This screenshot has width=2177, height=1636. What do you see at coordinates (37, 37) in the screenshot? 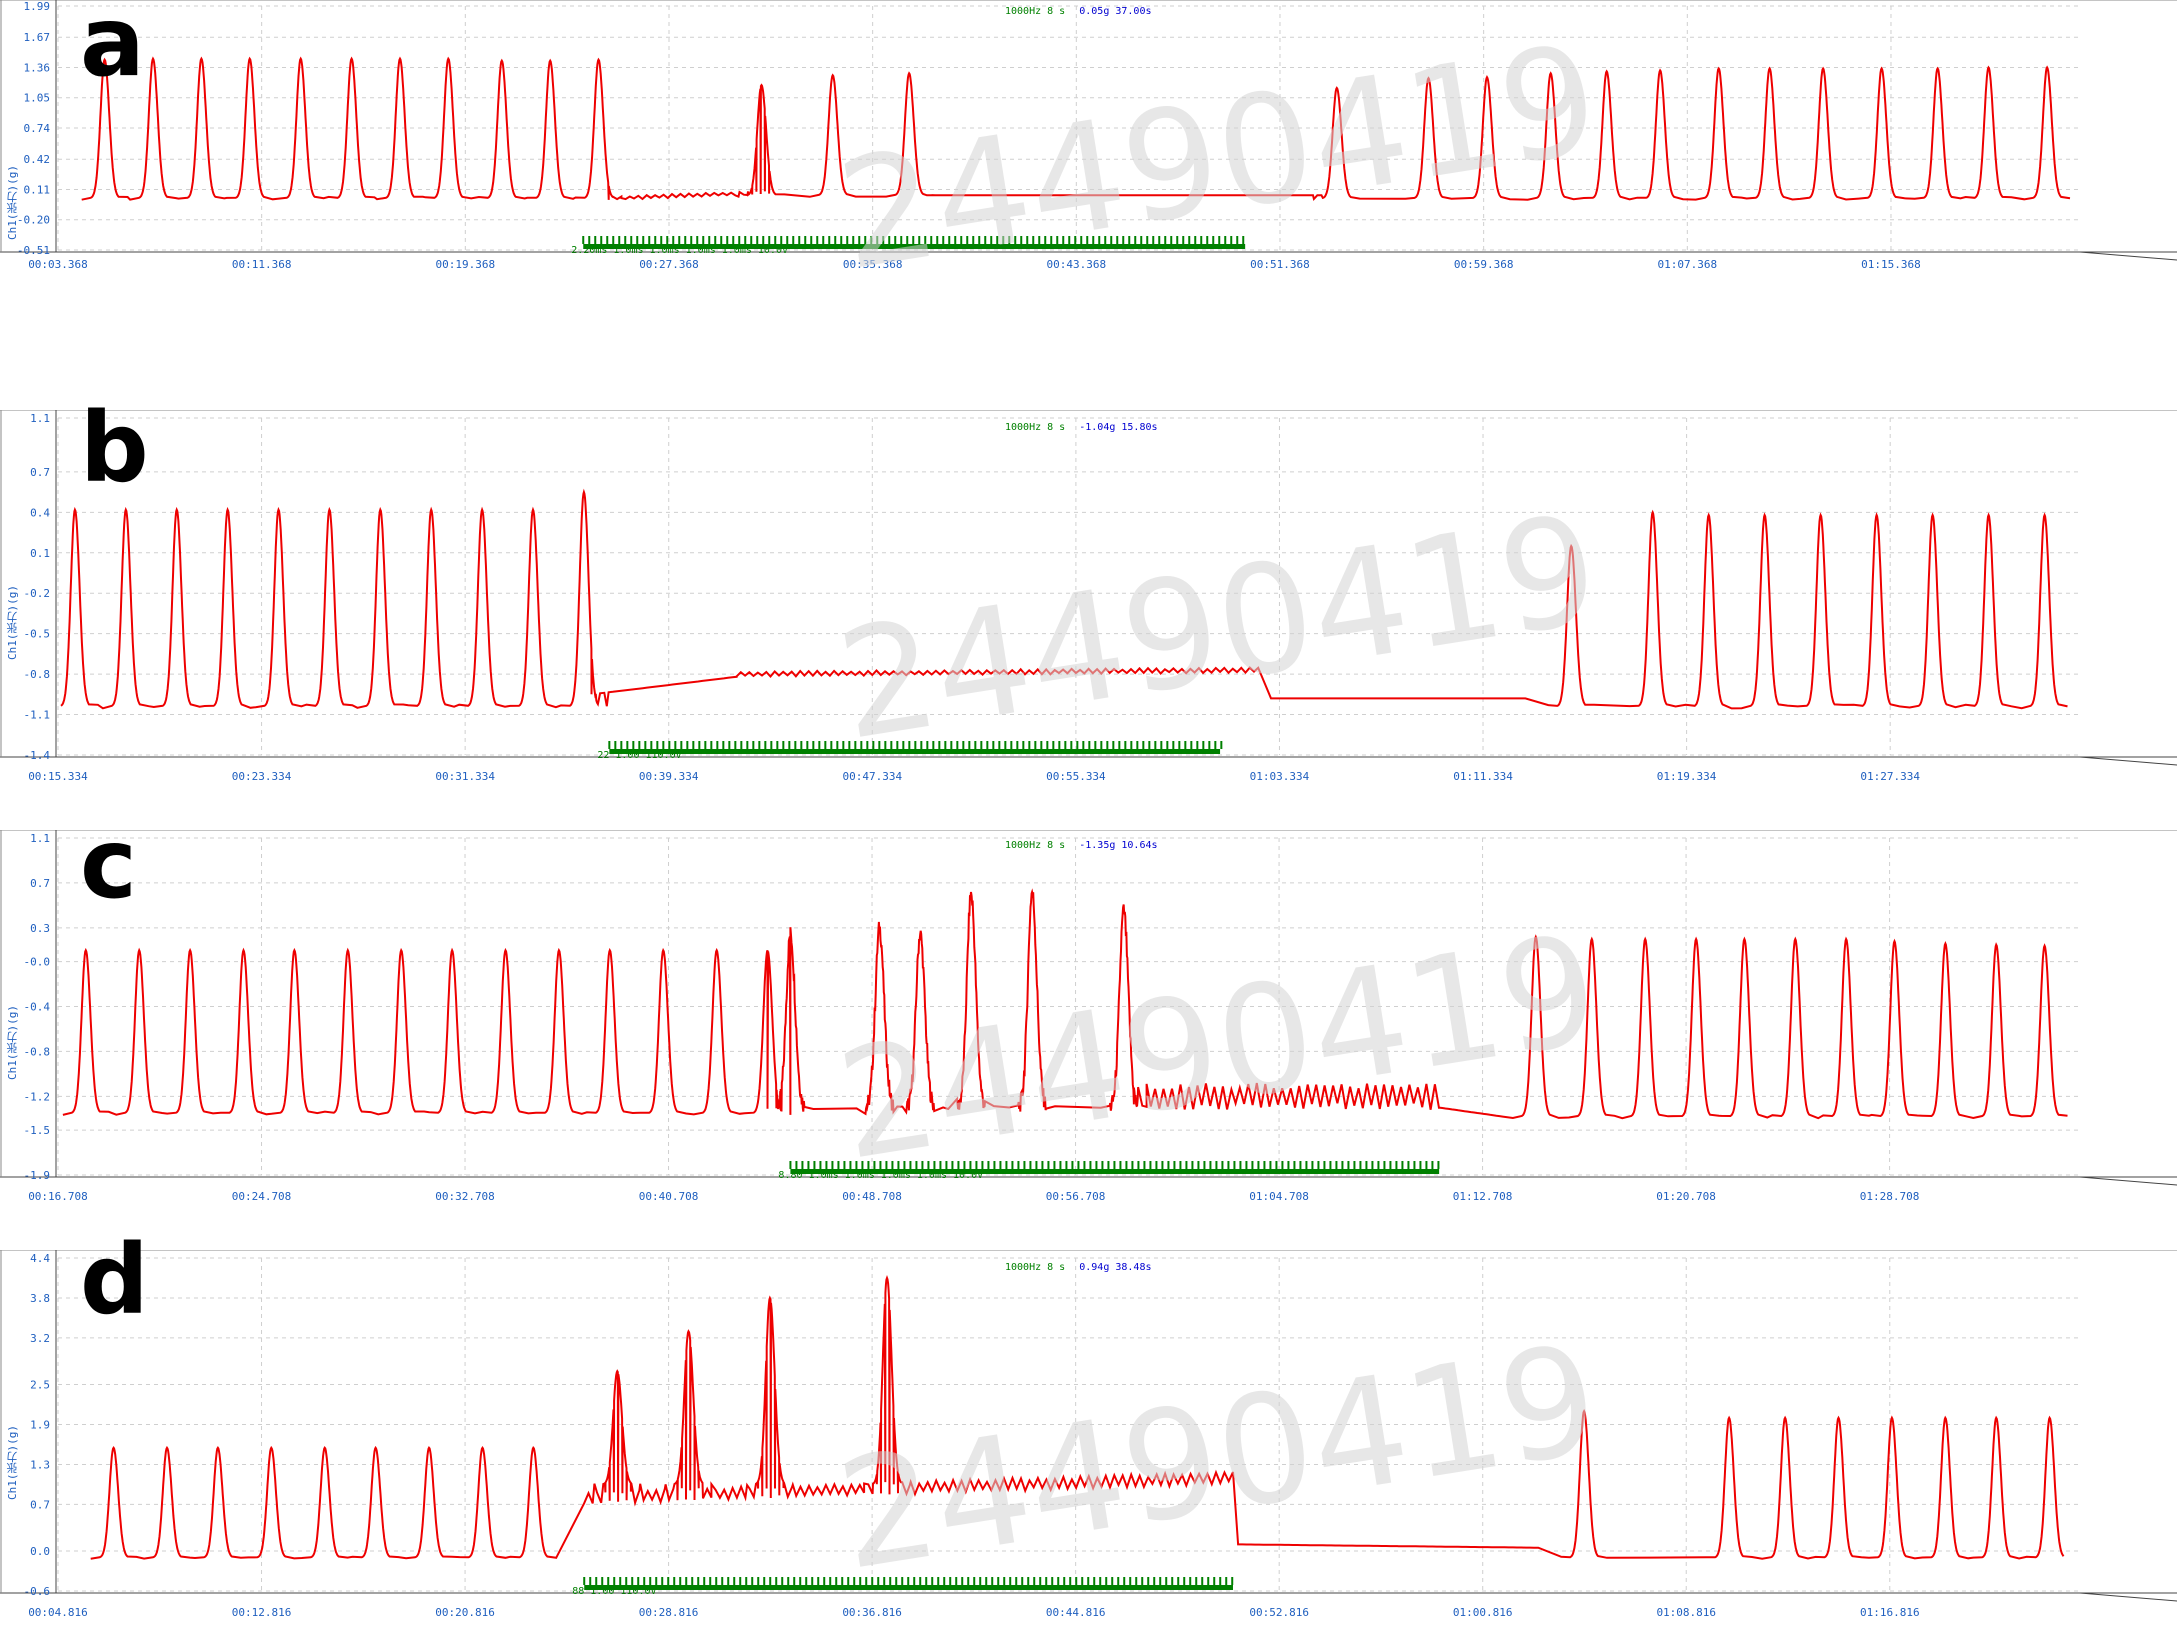
I see `y-tick-label: 1.67` at bounding box center [37, 37].